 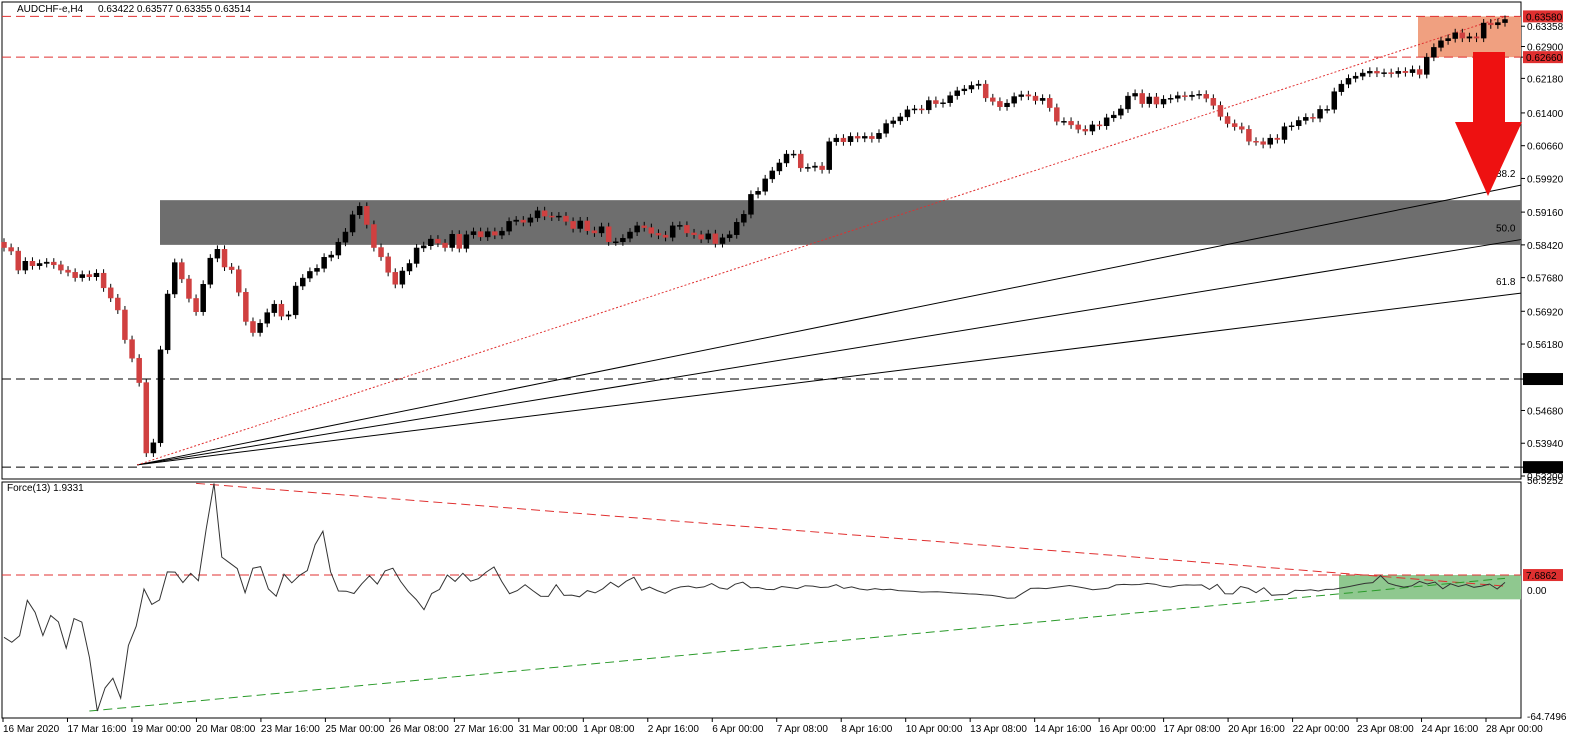 I want to click on time-tick-label: 28 Apr 00:00, so click(x=1514, y=729).